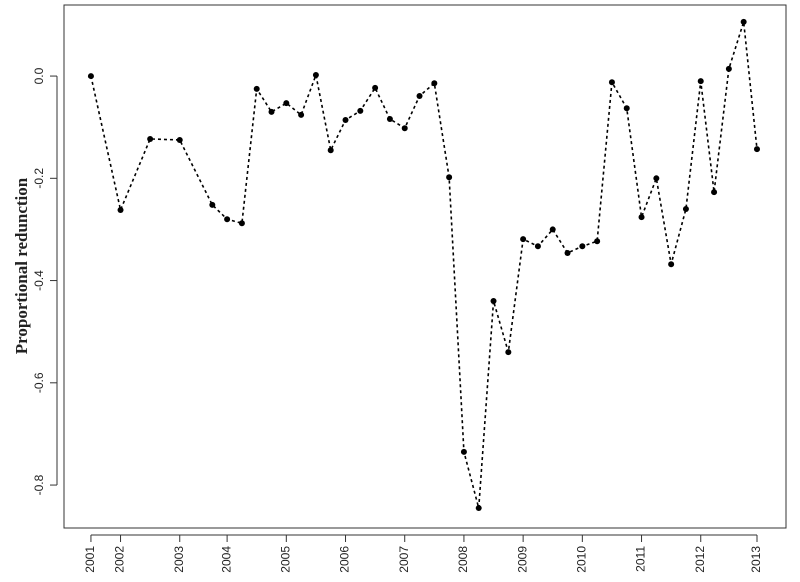 This screenshot has height=582, width=800. What do you see at coordinates (522, 559) in the screenshot?
I see `x-tick-label: 2009` at bounding box center [522, 559].